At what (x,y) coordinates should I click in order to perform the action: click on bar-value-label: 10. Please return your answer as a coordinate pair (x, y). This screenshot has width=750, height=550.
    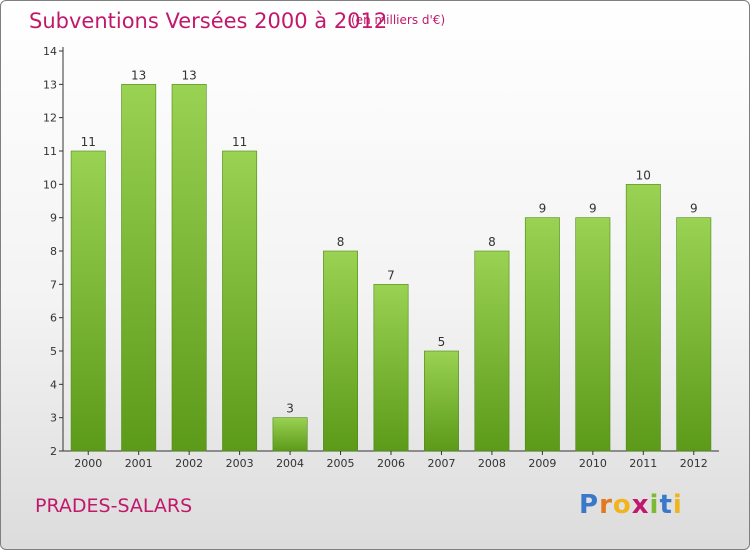
    Looking at the image, I should click on (643, 175).